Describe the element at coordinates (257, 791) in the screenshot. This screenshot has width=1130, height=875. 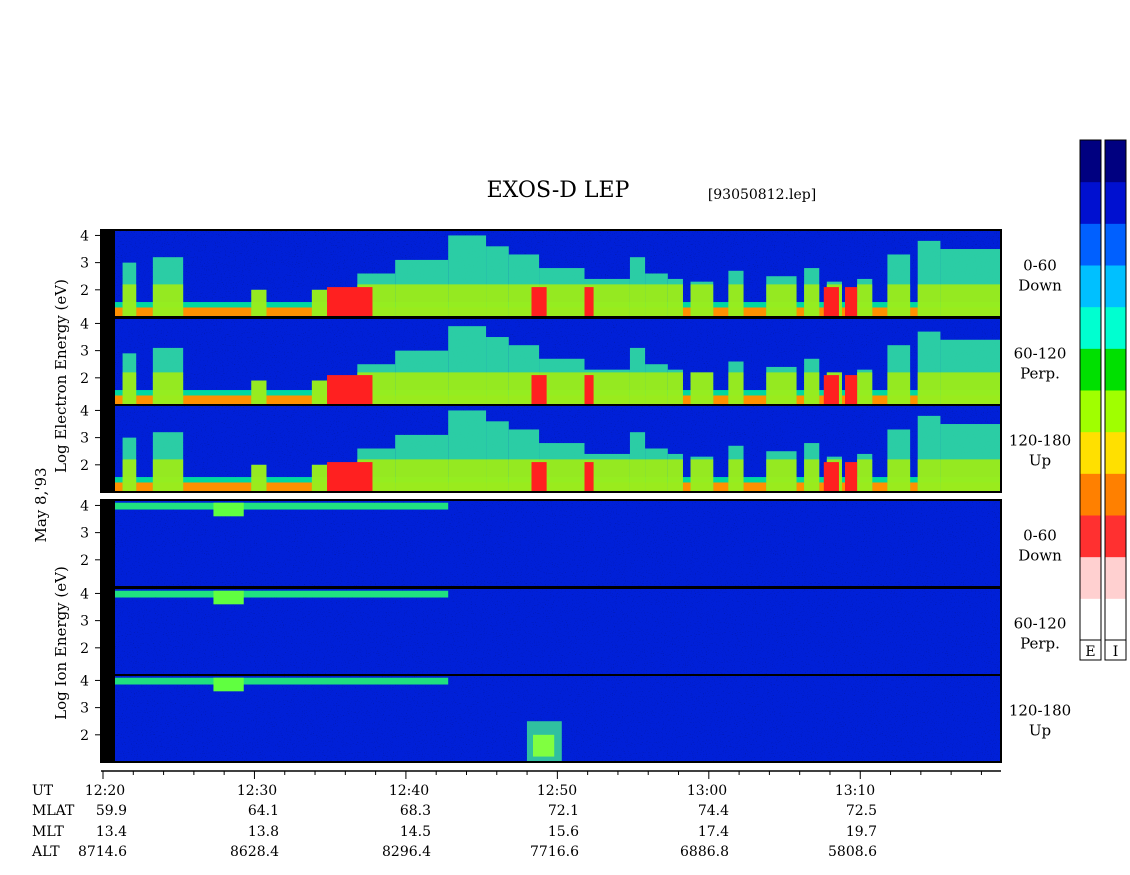
I see `orbit-value-ut: 12:30` at that location.